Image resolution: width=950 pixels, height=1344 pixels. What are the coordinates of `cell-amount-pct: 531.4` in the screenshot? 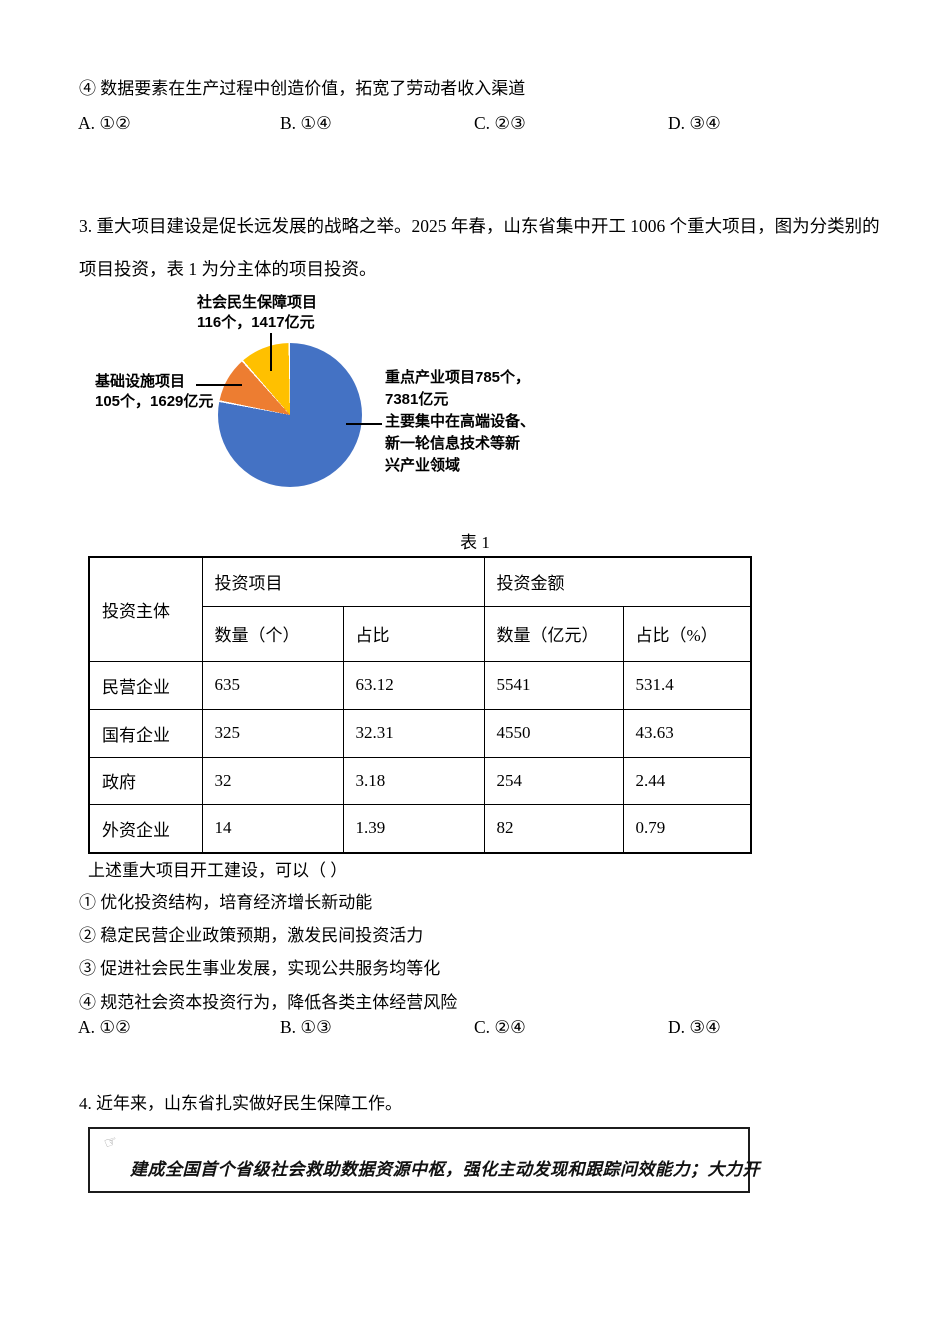 It's located at (687, 685).